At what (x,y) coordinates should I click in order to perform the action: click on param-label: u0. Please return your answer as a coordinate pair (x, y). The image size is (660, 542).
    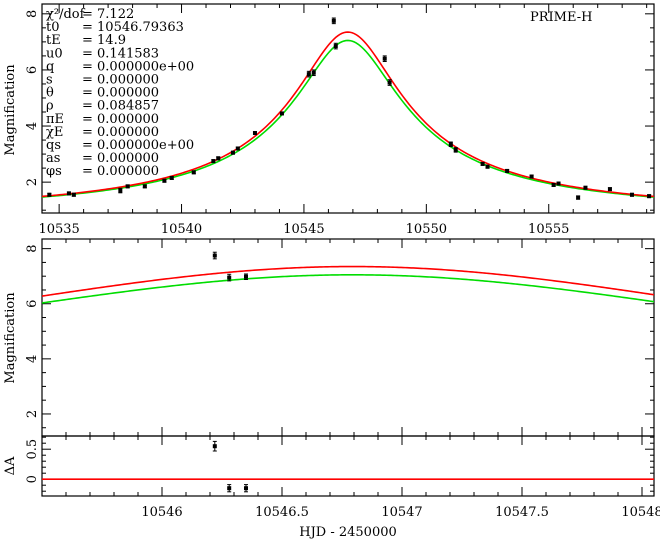
    Looking at the image, I should click on (54, 53).